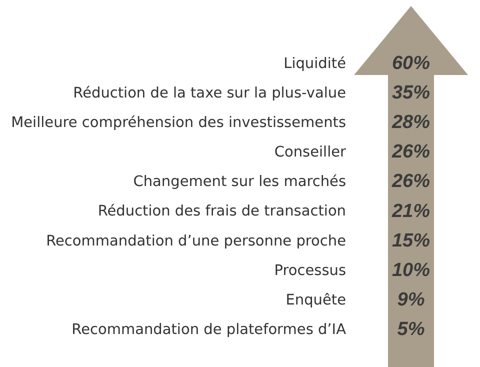 This screenshot has height=367, width=480. What do you see at coordinates (411, 329) in the screenshot?
I see `data-label: 5%` at bounding box center [411, 329].